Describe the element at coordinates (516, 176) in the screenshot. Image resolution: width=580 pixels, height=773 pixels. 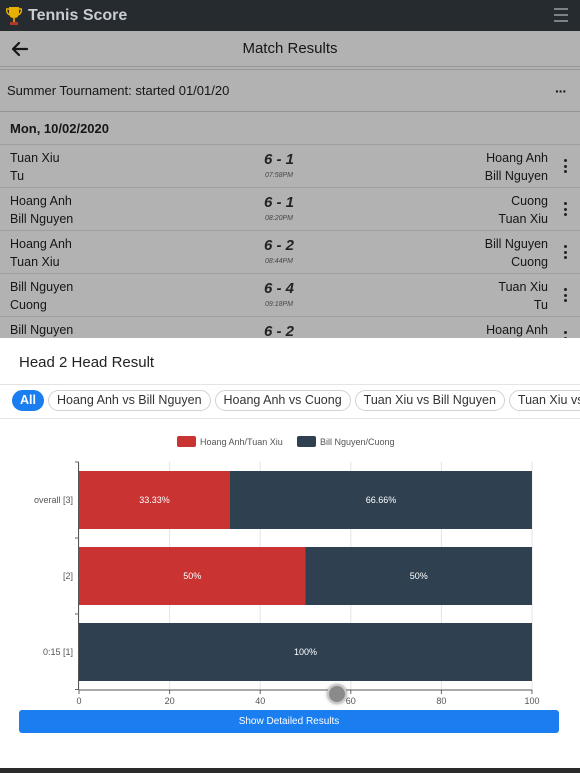
I see `team2-player2: Bill Nguyen` at that location.